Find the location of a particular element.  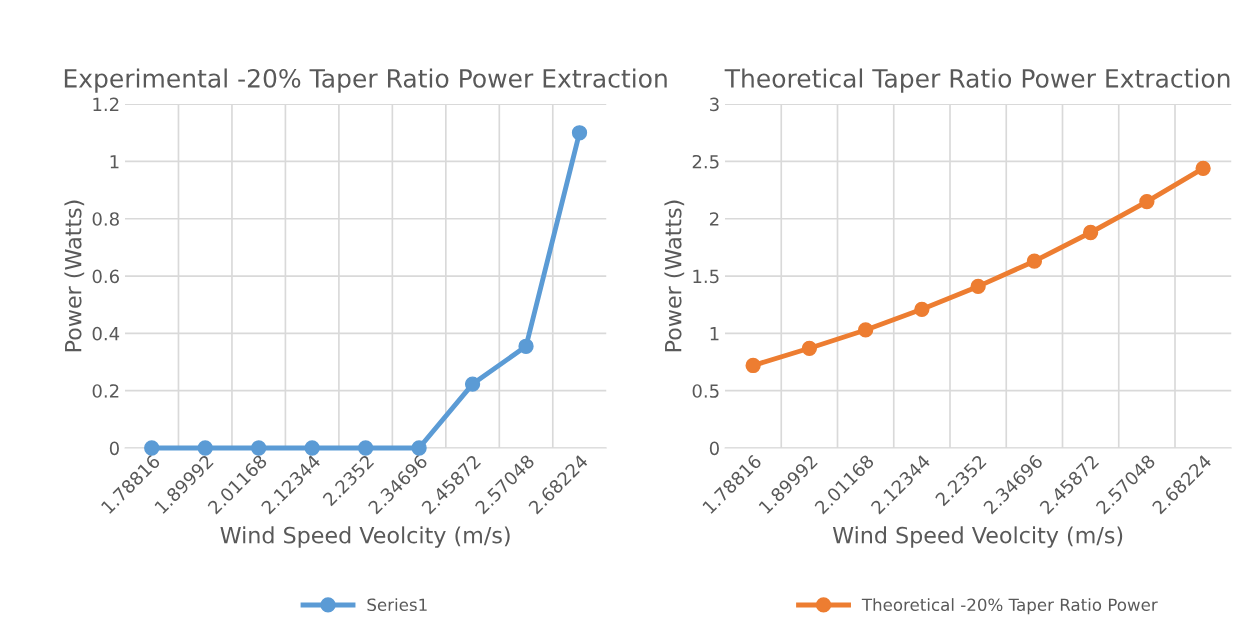

legend-label: Series1 is located at coordinates (397, 605).